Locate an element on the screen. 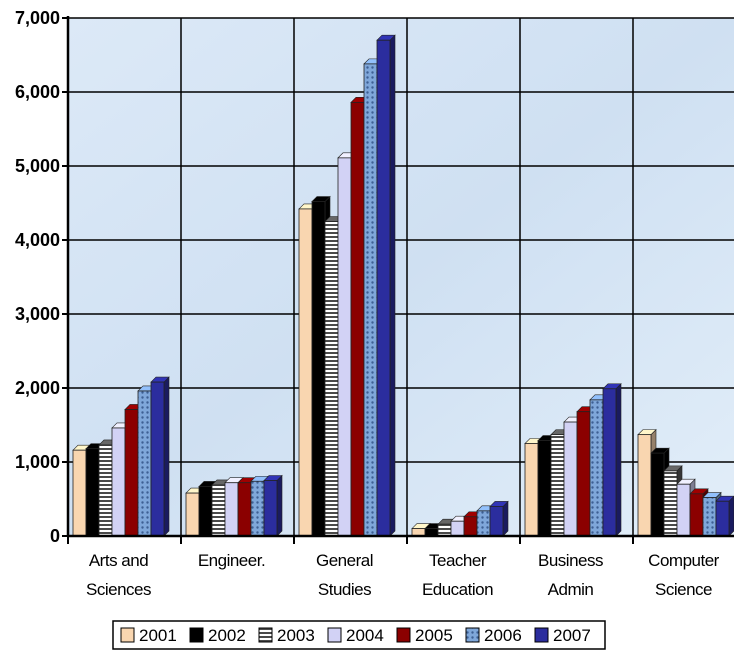  legend-label-2005: 2005 is located at coordinates (434, 635).